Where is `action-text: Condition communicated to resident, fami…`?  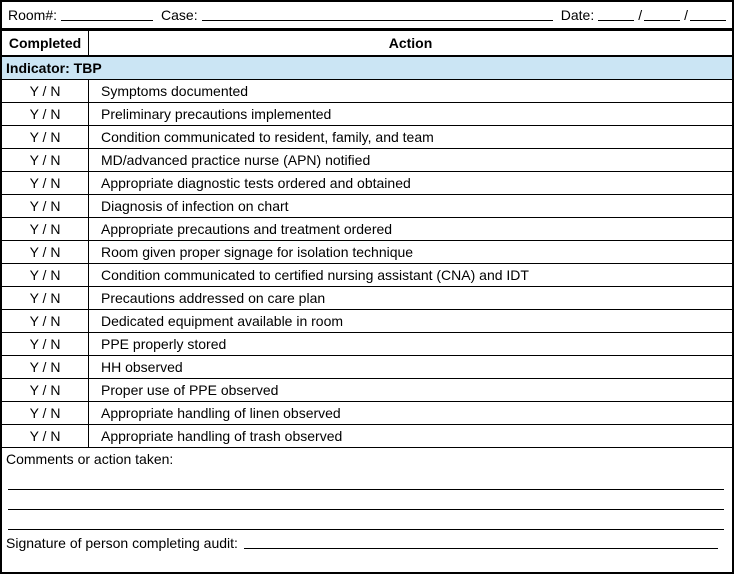
action-text: Condition communicated to resident, fami… is located at coordinates (267, 137).